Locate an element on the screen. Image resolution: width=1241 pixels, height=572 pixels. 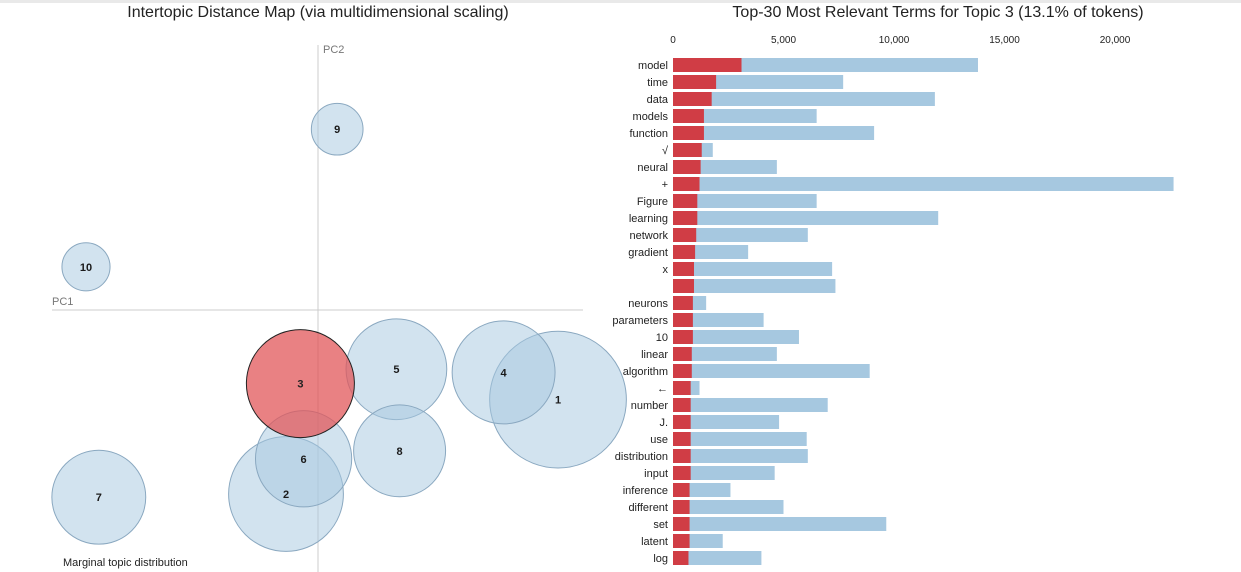
topic-circle-3-selected is located at coordinates (300, 384).